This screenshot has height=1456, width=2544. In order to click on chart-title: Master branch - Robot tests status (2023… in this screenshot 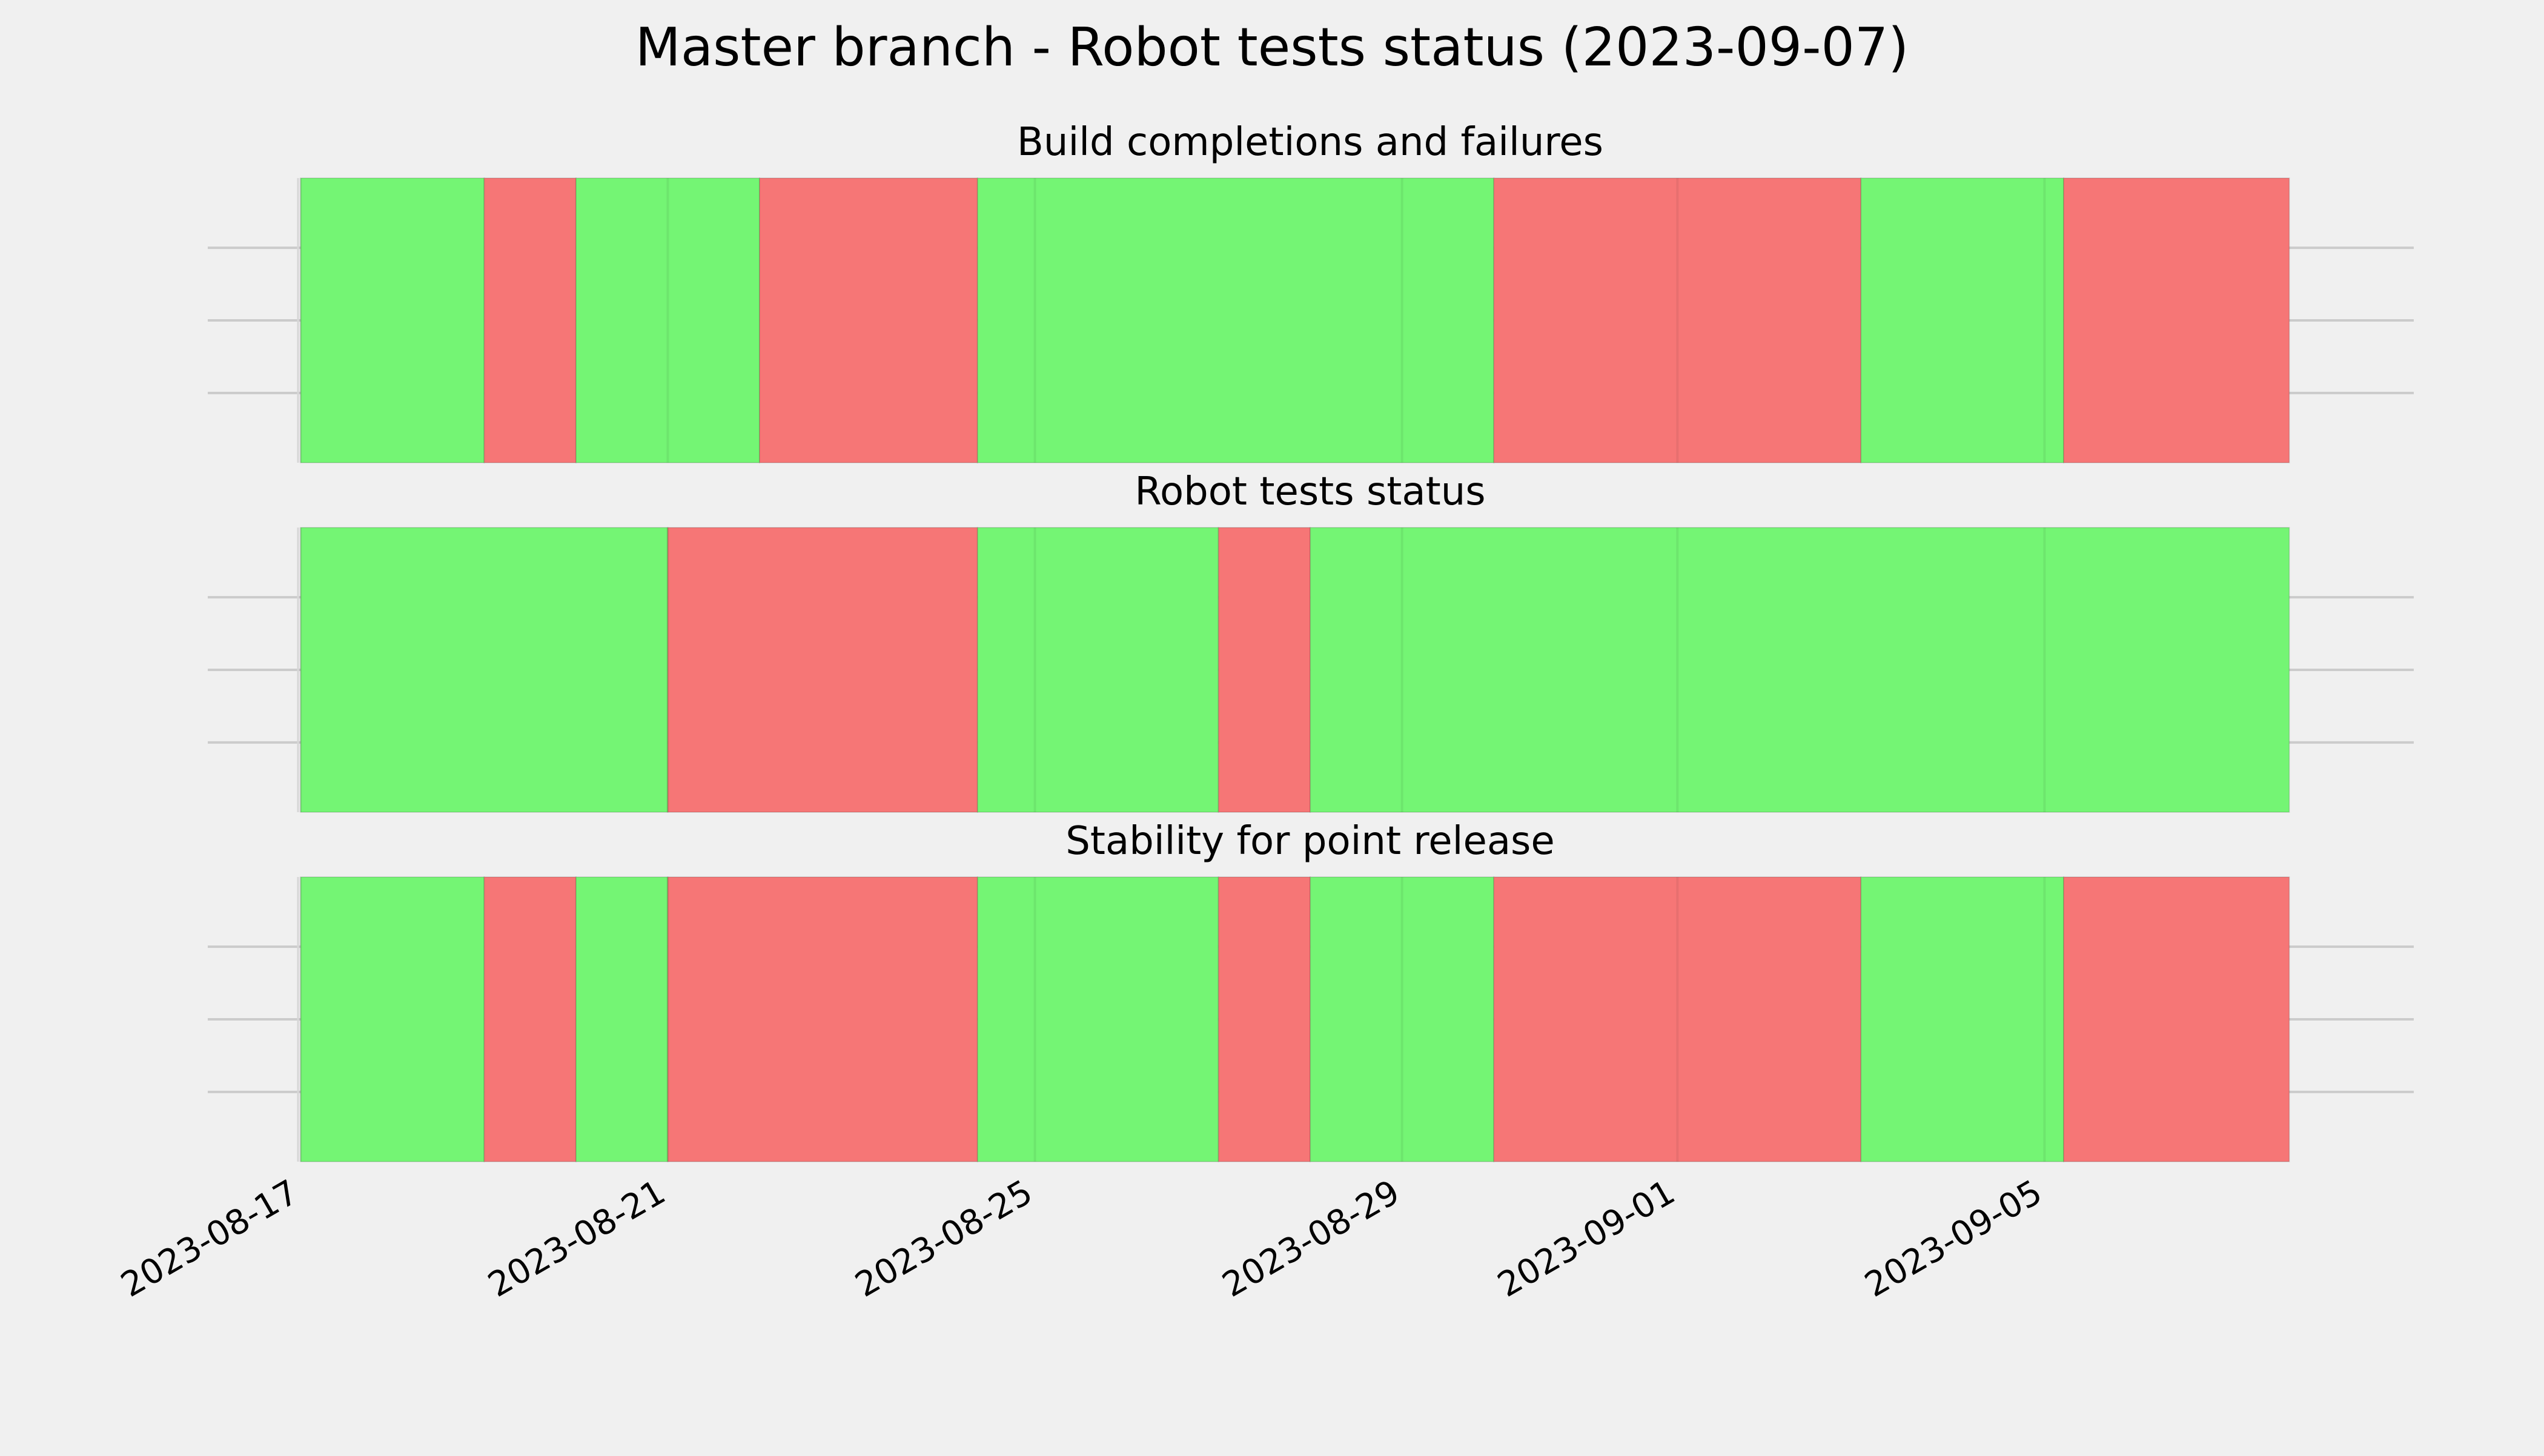, I will do `click(1272, 47)`.